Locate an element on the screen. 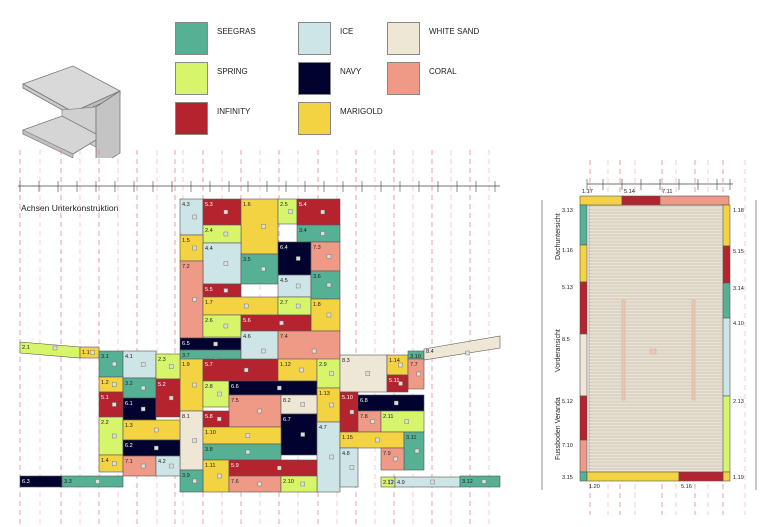 The image size is (780, 527). panel-6.3: 6.3 is located at coordinates (41, 481).